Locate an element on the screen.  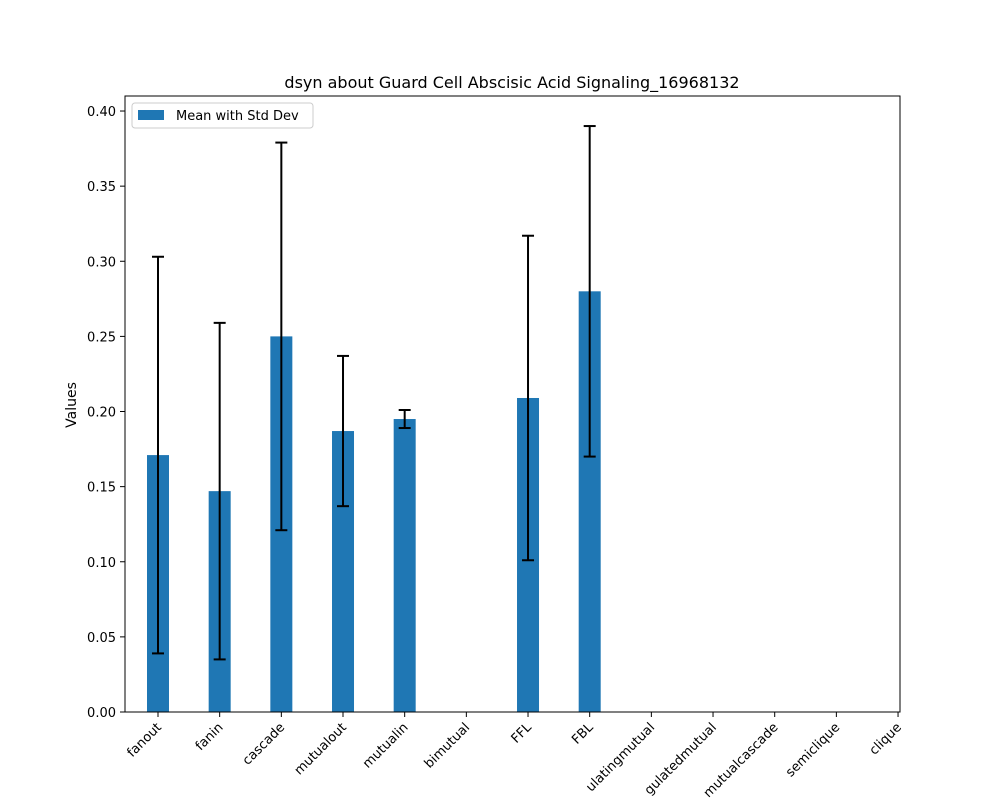
bar-FBL is located at coordinates (589, 501).